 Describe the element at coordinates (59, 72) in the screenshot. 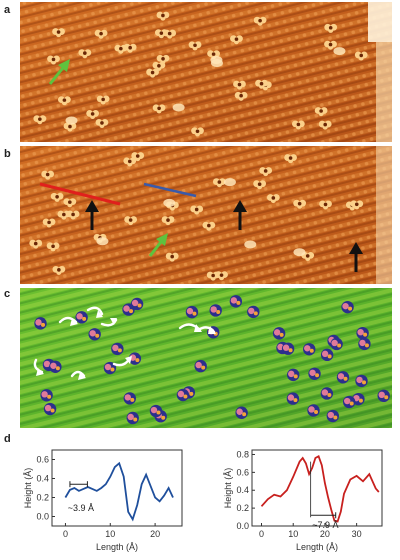

I see `green-arrow-a` at that location.